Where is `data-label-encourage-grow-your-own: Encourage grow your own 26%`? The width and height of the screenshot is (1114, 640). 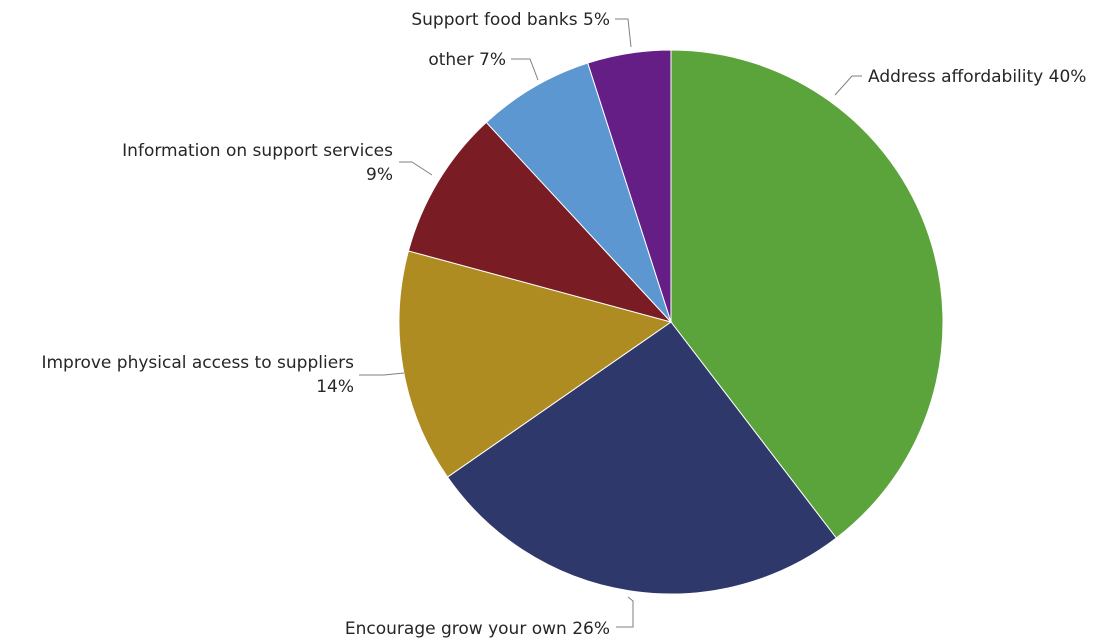
data-label-encourage-grow-your-own: Encourage grow your own 26% is located at coordinates (477, 629).